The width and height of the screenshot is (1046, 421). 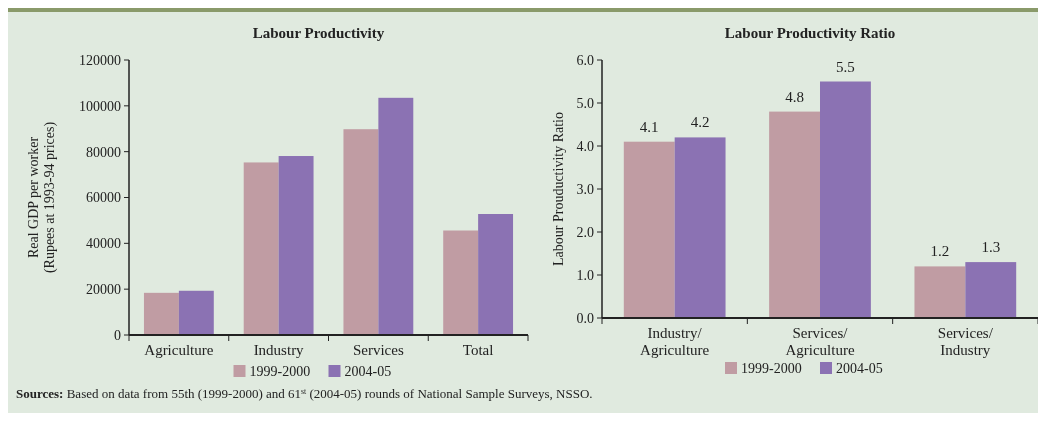 What do you see at coordinates (100, 60) in the screenshot?
I see `y-tick-label: 120000` at bounding box center [100, 60].